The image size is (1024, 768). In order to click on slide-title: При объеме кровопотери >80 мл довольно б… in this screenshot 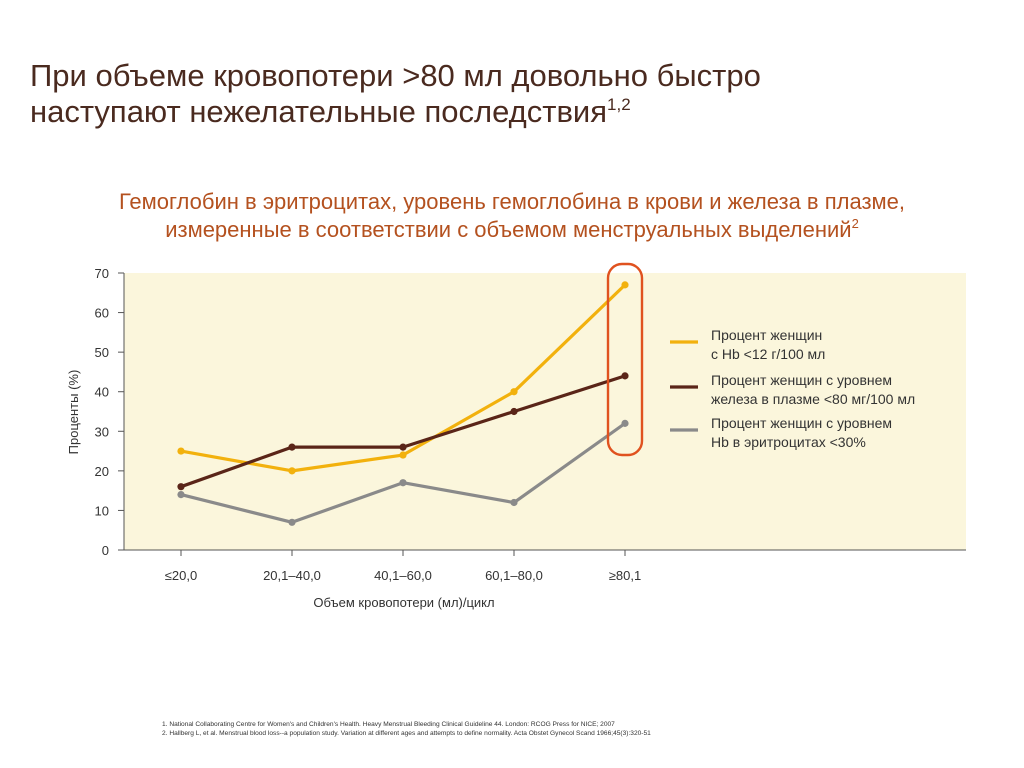, I will do `click(520, 94)`.